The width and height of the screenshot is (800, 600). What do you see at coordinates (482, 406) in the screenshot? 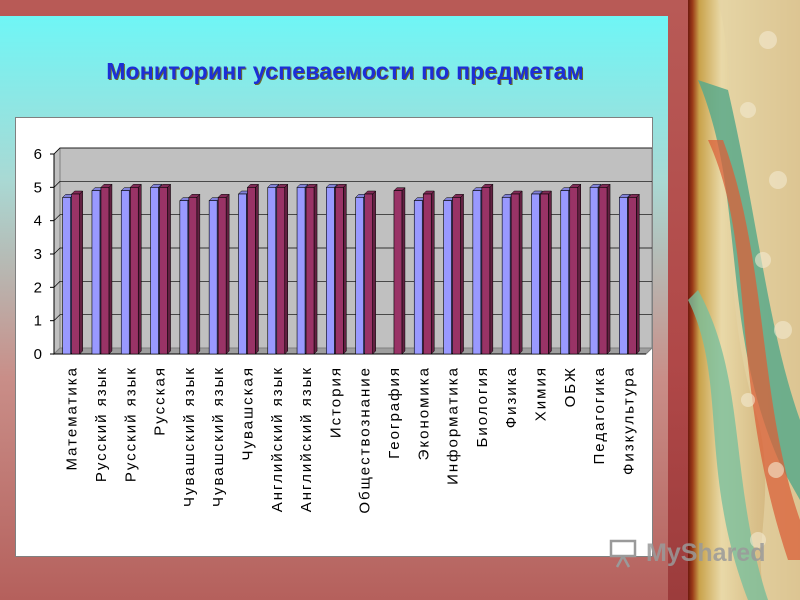
I see `x-tick-label: Биология` at bounding box center [482, 406].